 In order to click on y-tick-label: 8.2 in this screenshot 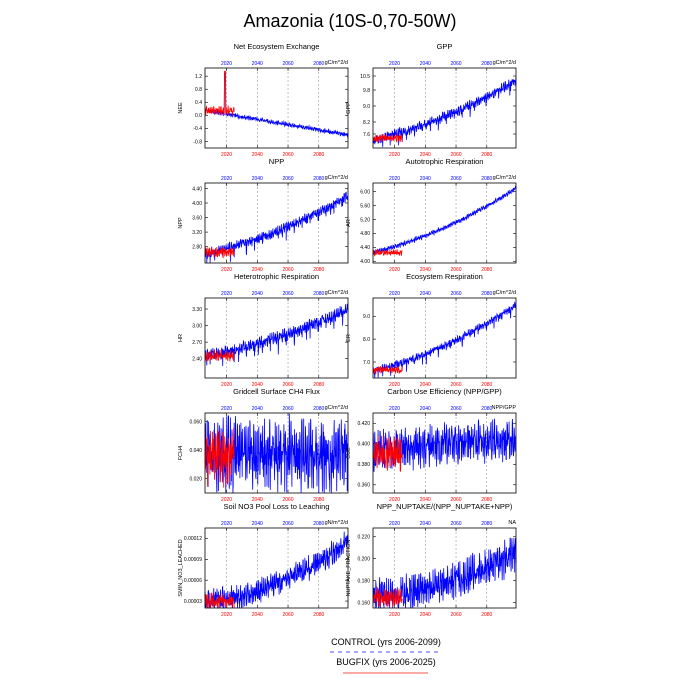, I will do `click(366, 123)`.